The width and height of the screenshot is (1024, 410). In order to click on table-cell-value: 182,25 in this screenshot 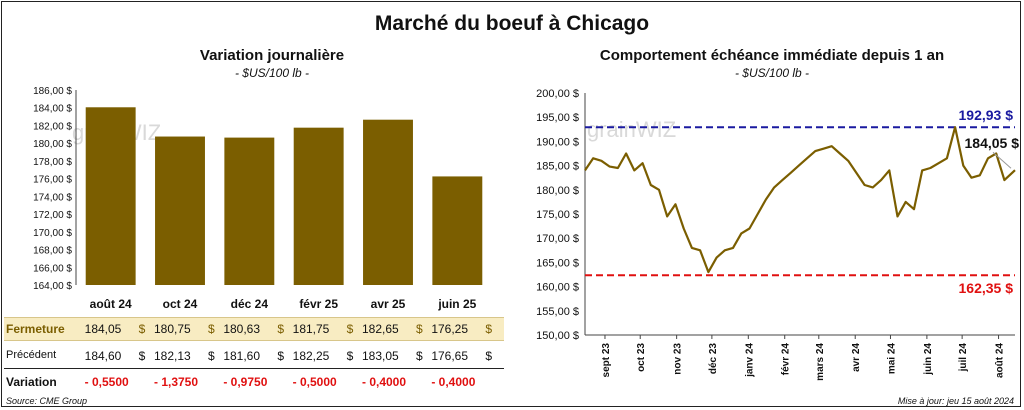, I will do `click(311, 356)`.